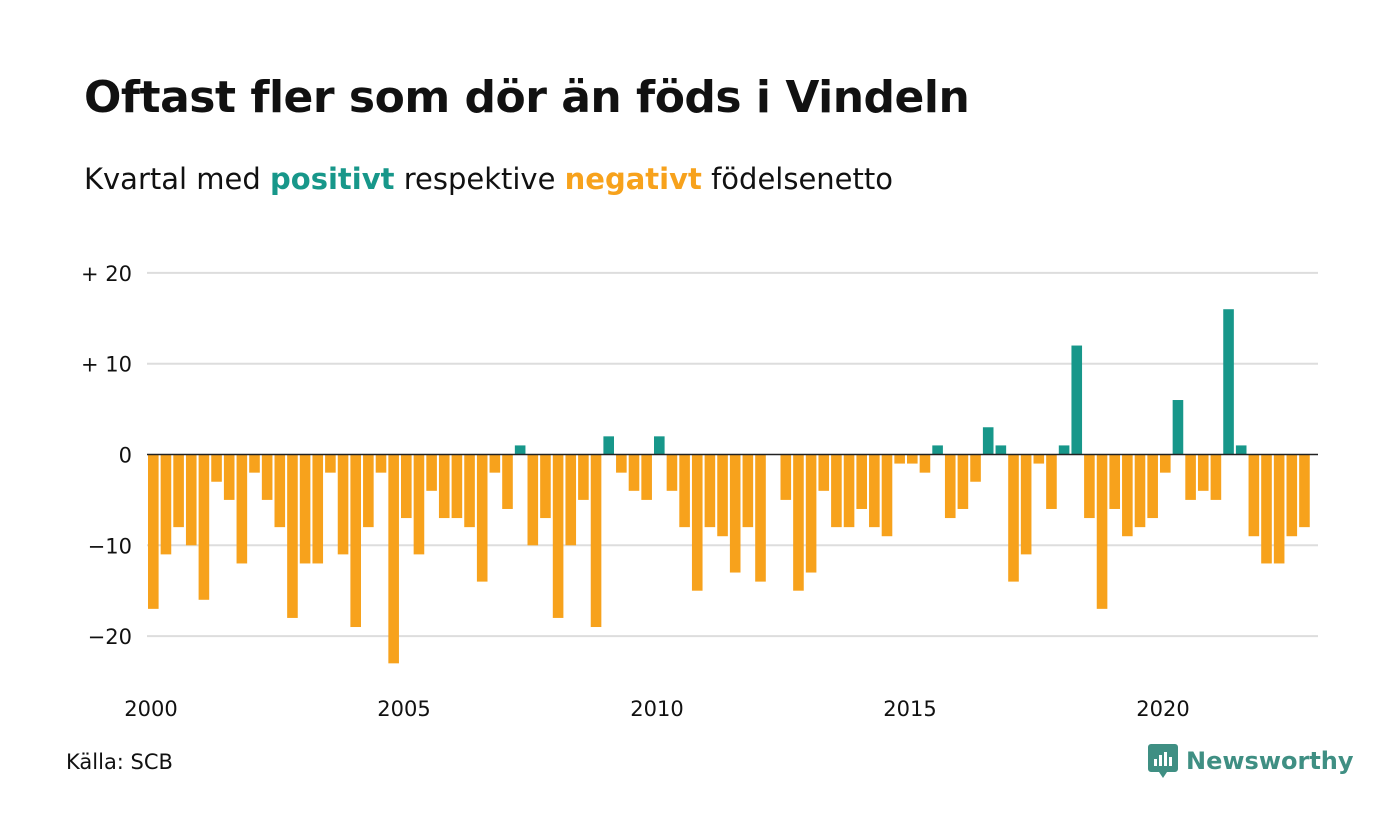  I want to click on y-tick-label: + 20, so click(106, 274).